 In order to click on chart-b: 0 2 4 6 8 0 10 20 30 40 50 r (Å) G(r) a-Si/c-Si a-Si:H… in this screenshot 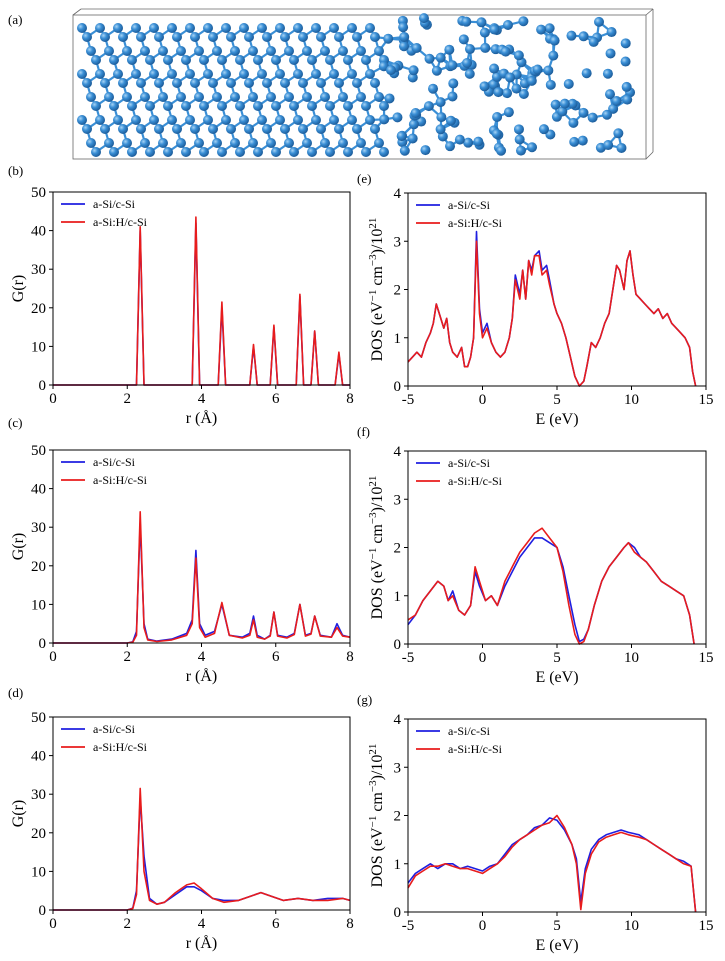, I will do `click(182, 306)`.